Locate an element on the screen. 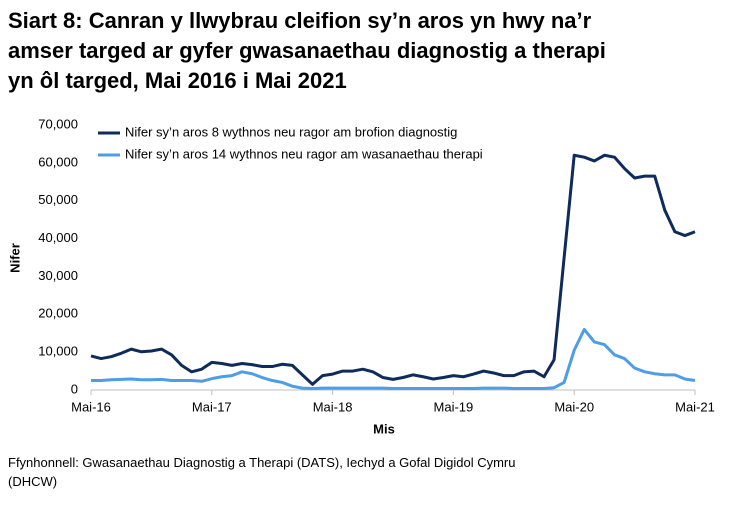 The height and width of the screenshot is (505, 729). y-tick-label: 10,000 is located at coordinates (58, 351).